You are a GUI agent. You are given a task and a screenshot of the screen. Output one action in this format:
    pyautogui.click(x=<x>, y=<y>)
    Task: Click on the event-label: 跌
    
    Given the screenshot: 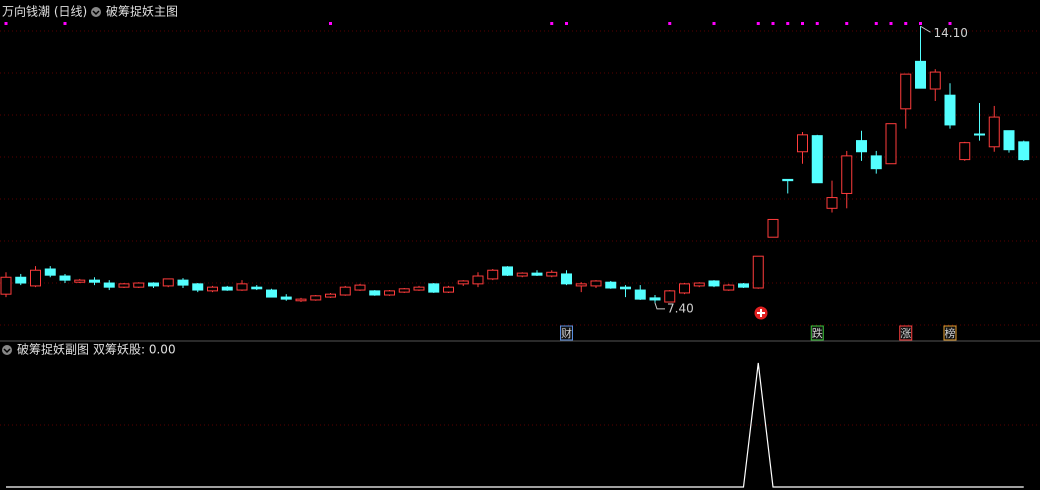 What is the action you would take?
    pyautogui.click(x=817, y=333)
    